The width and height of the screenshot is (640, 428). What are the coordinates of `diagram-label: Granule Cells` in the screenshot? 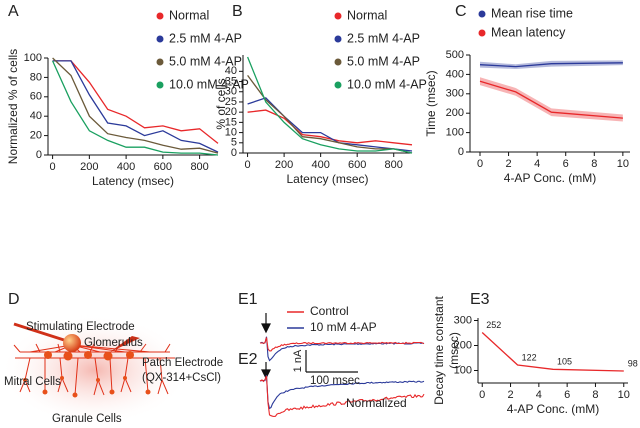 It's located at (87, 419).